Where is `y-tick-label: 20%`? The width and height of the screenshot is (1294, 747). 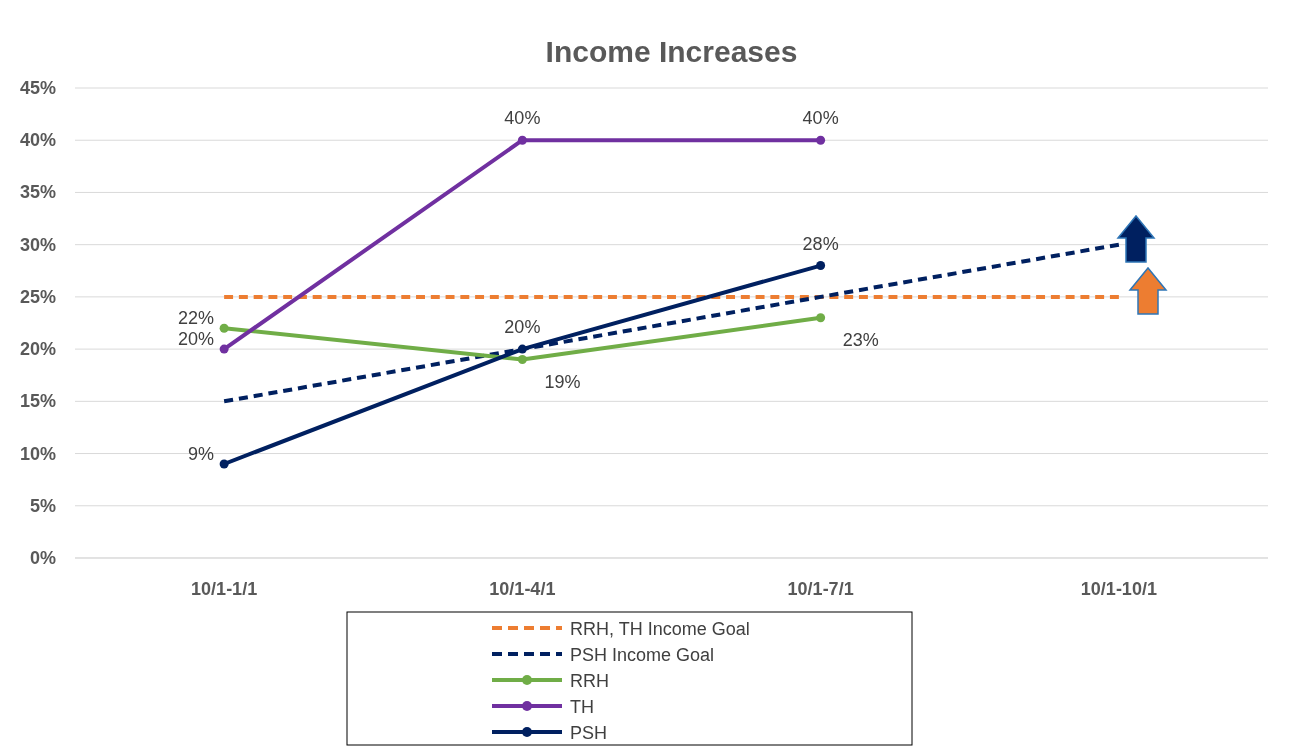 y-tick-label: 20% is located at coordinates (37, 349).